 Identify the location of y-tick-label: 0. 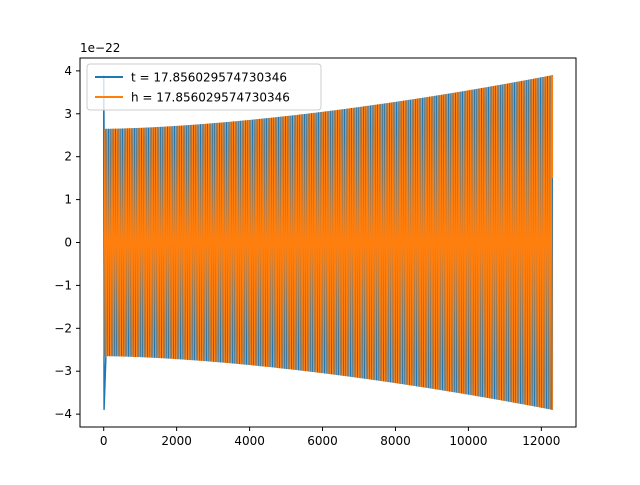
(68, 243).